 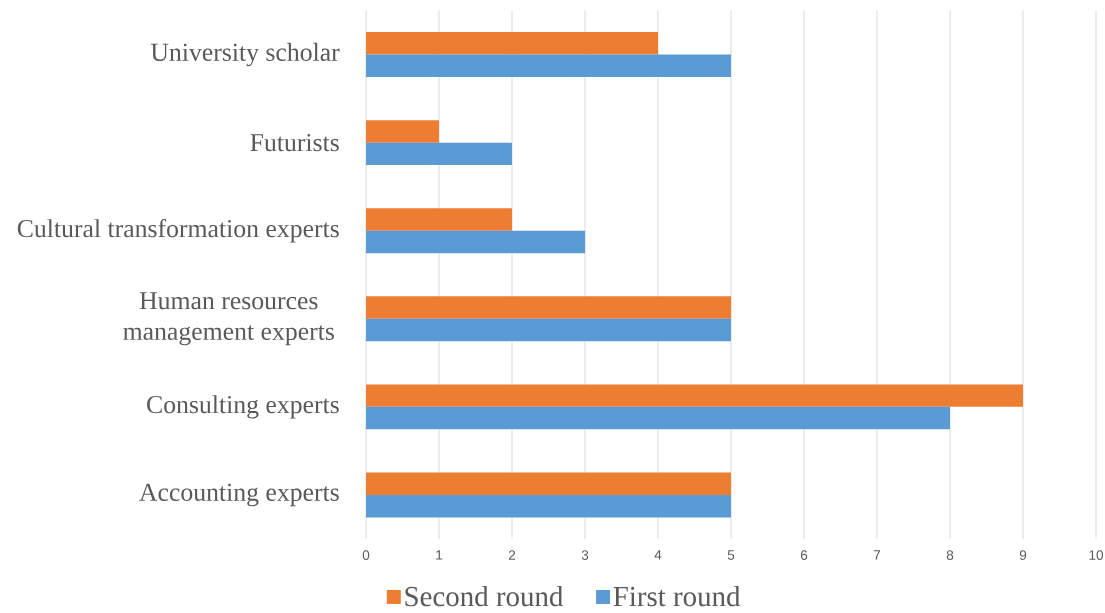 What do you see at coordinates (294, 142) in the screenshot?
I see `y-tick-label: Futurists` at bounding box center [294, 142].